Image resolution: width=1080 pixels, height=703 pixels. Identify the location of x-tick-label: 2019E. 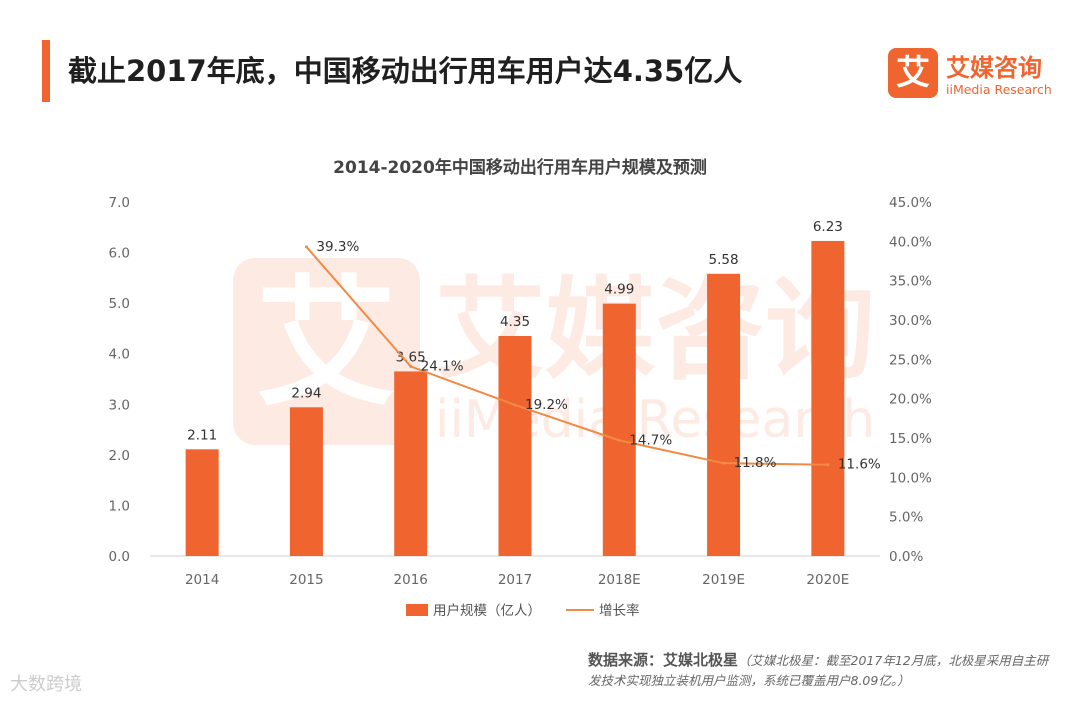
(723, 580).